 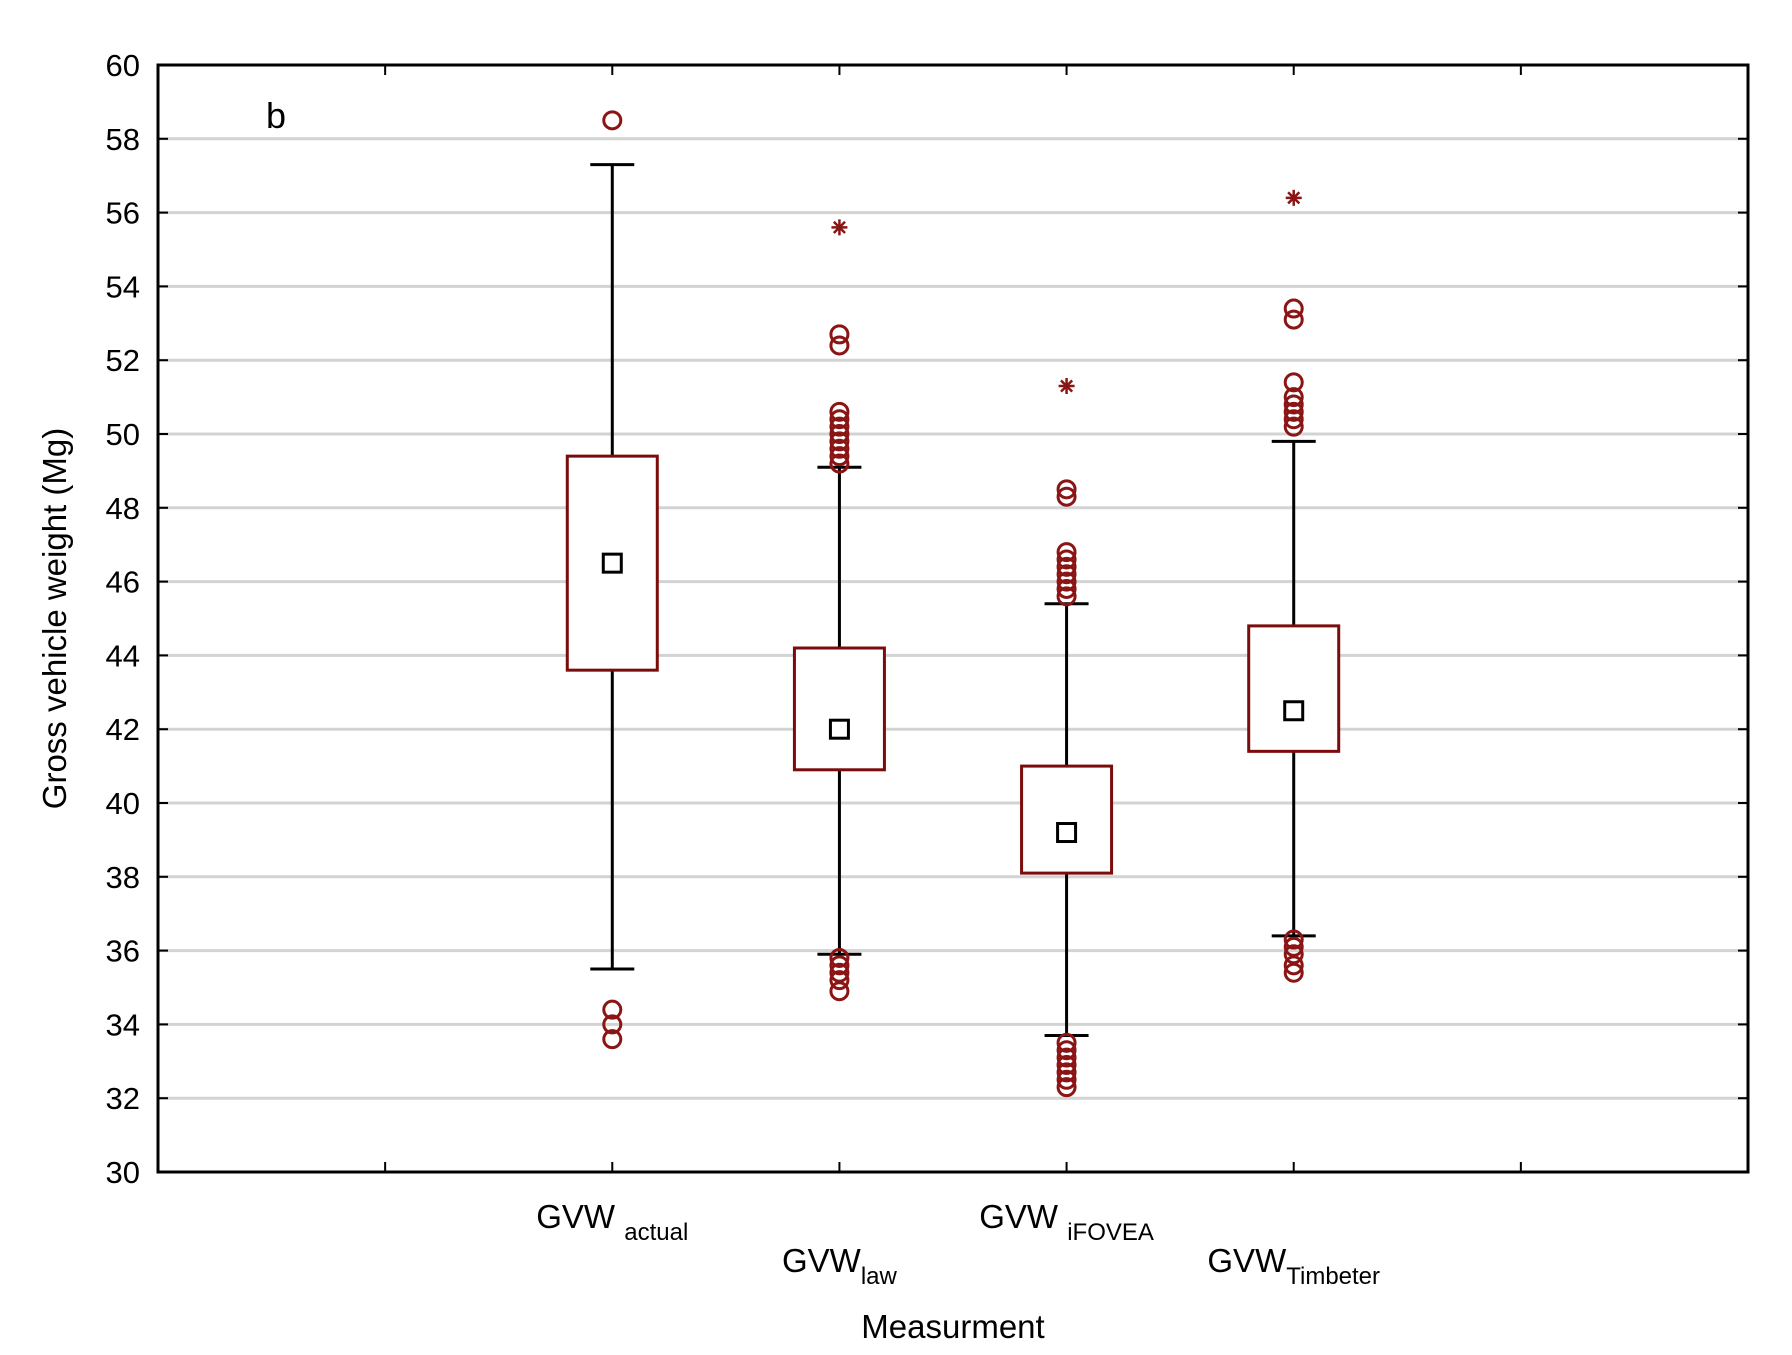 I want to click on y-axis-title: Gross vehicle weight (Mg), so click(x=54, y=618).